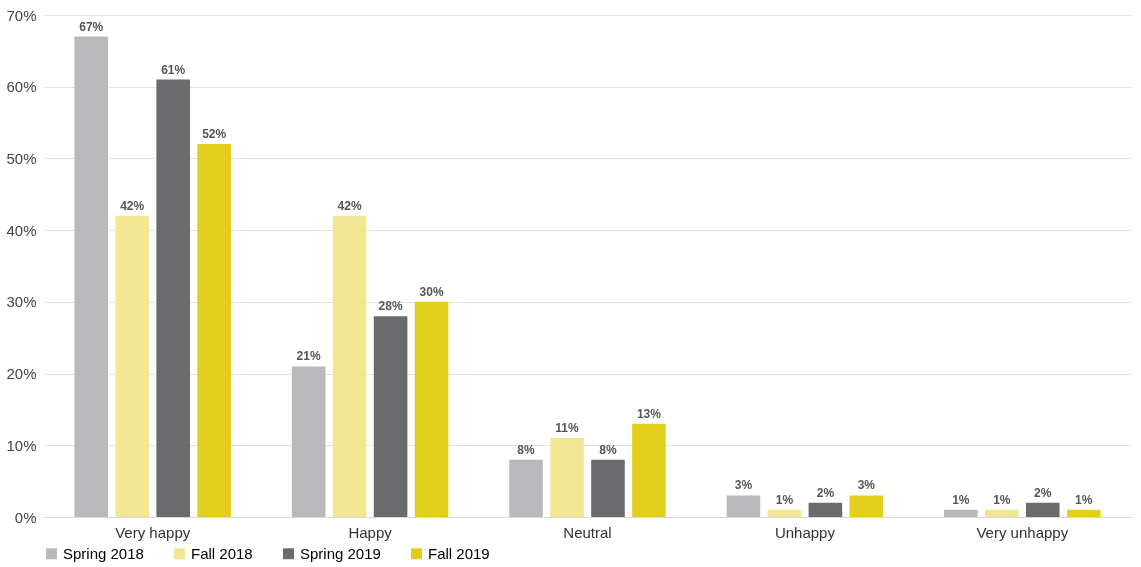 The image size is (1141, 567). I want to click on x-tick-label: Unhappy, so click(805, 532).